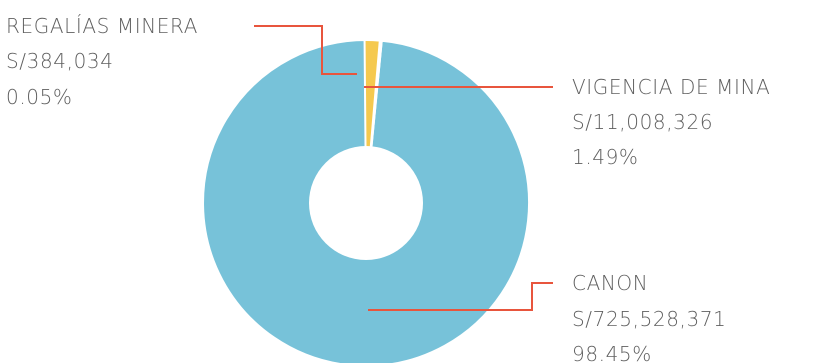 This screenshot has width=816, height=363. I want to click on donut-hole, so click(366, 203).